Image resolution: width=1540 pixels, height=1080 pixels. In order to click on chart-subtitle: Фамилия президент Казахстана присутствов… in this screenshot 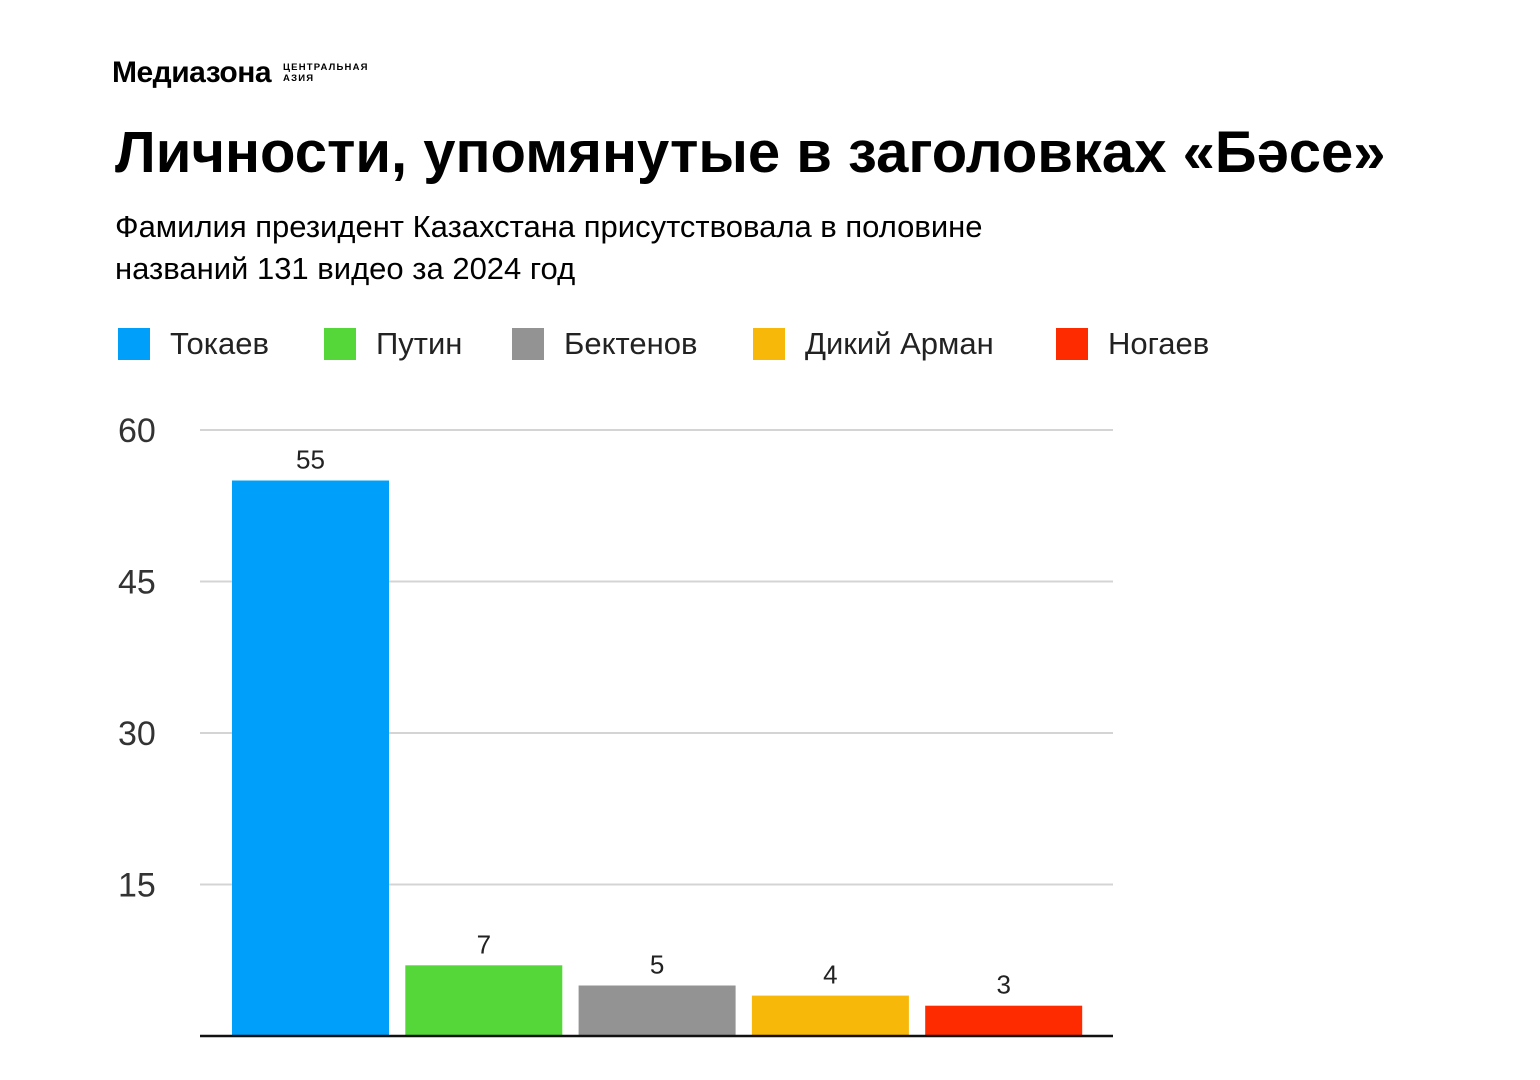, I will do `click(549, 248)`.